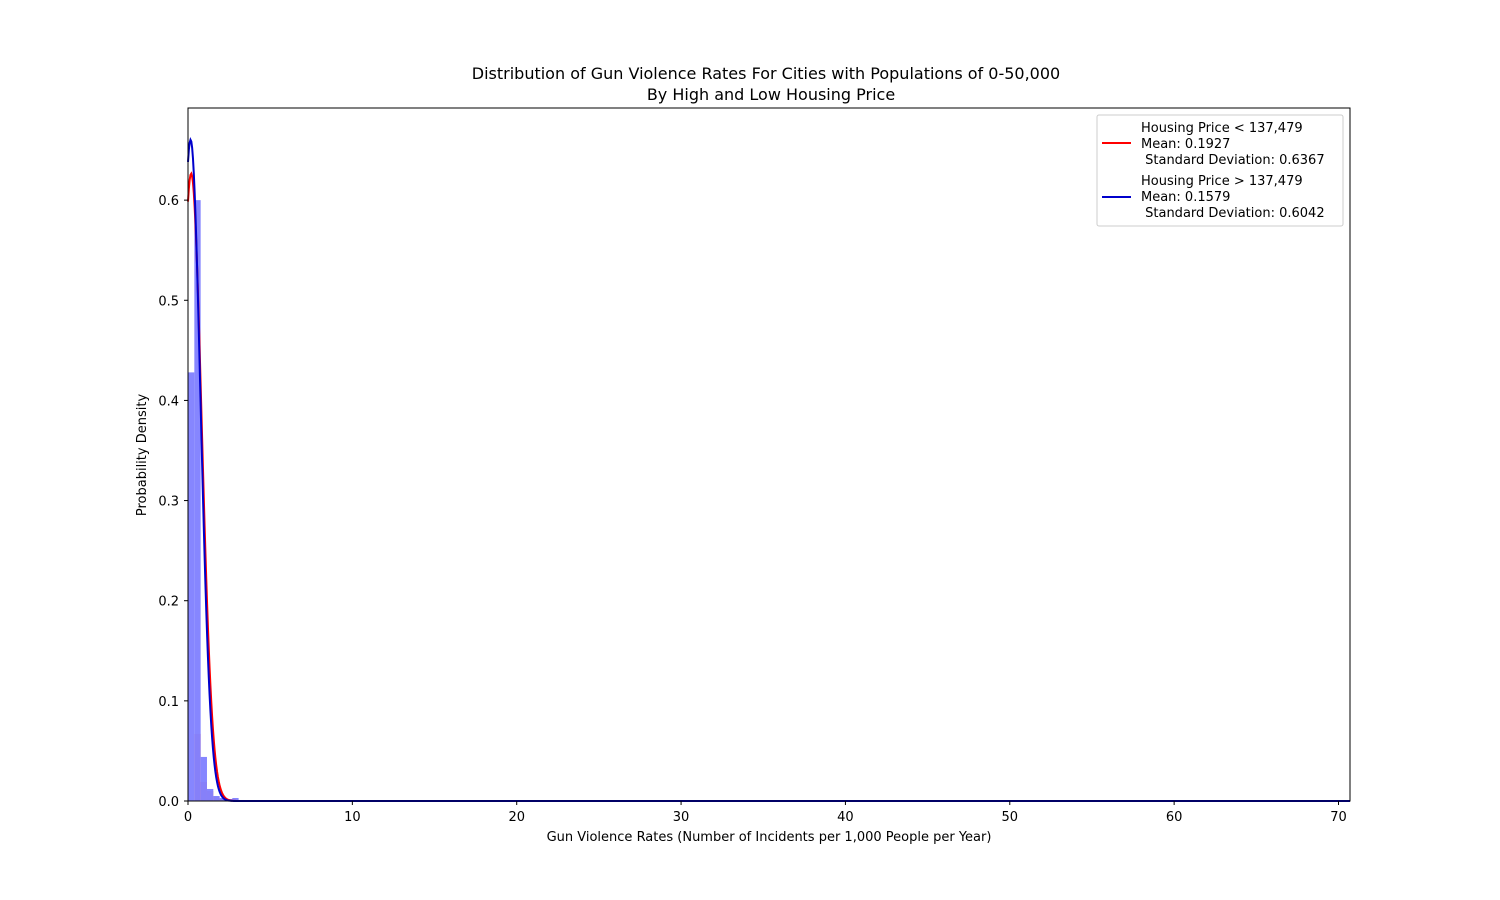 This screenshot has width=1500, height=900. I want to click on x-tick-label-30: 30, so click(681, 817).